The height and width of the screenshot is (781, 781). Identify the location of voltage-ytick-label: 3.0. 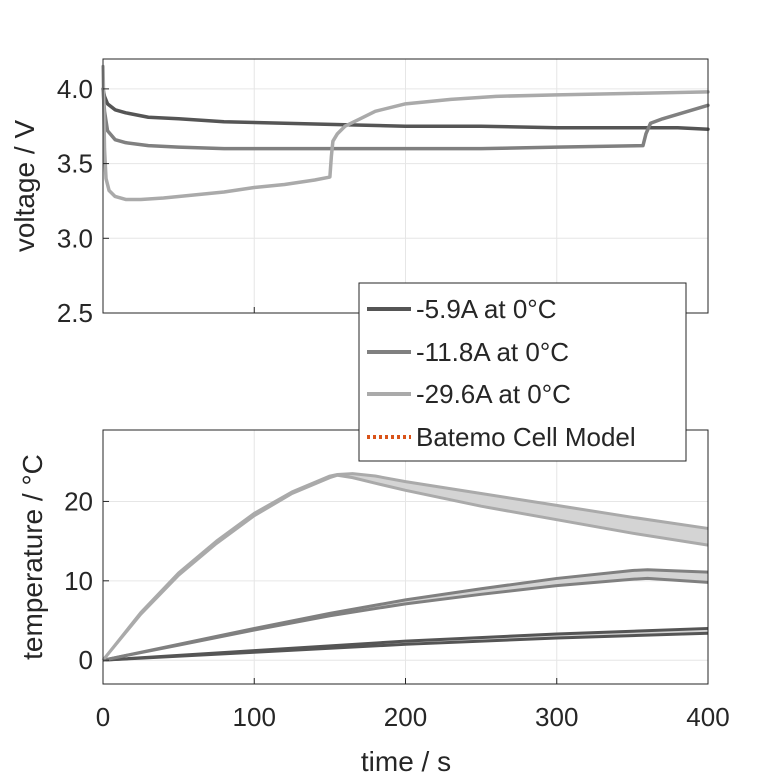
(75, 238).